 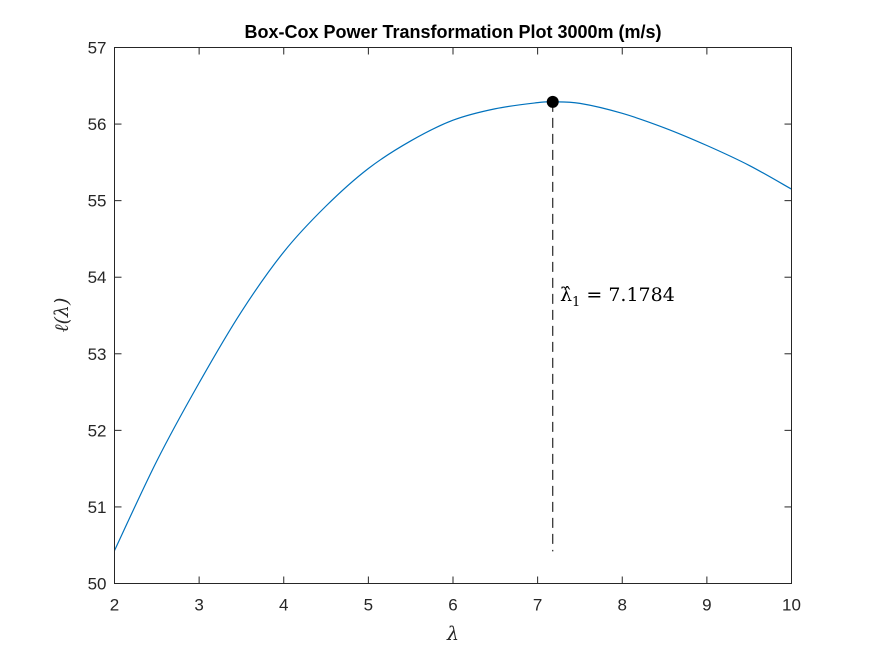 What do you see at coordinates (97, 277) in the screenshot?
I see `y-tick-label: 54` at bounding box center [97, 277].